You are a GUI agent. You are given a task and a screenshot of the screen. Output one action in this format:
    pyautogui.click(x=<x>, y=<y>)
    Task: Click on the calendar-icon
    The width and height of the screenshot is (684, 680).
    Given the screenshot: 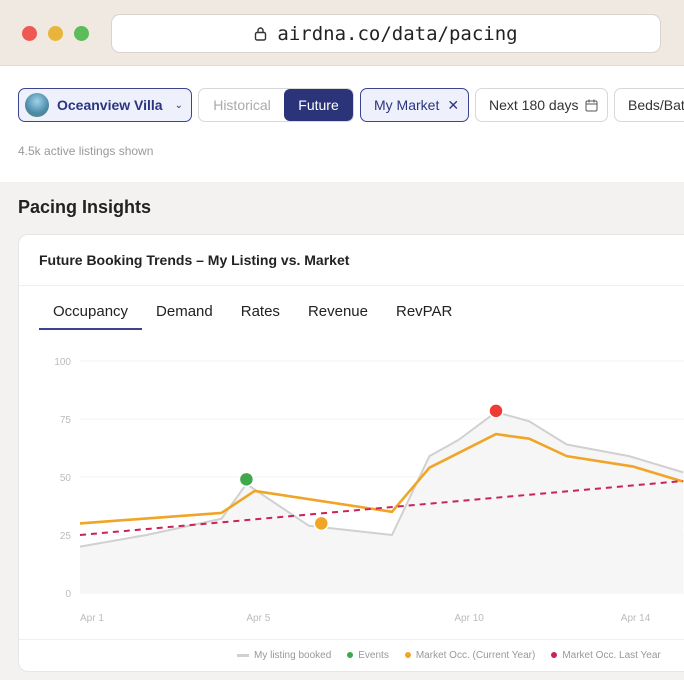 What is the action you would take?
    pyautogui.click(x=591, y=105)
    